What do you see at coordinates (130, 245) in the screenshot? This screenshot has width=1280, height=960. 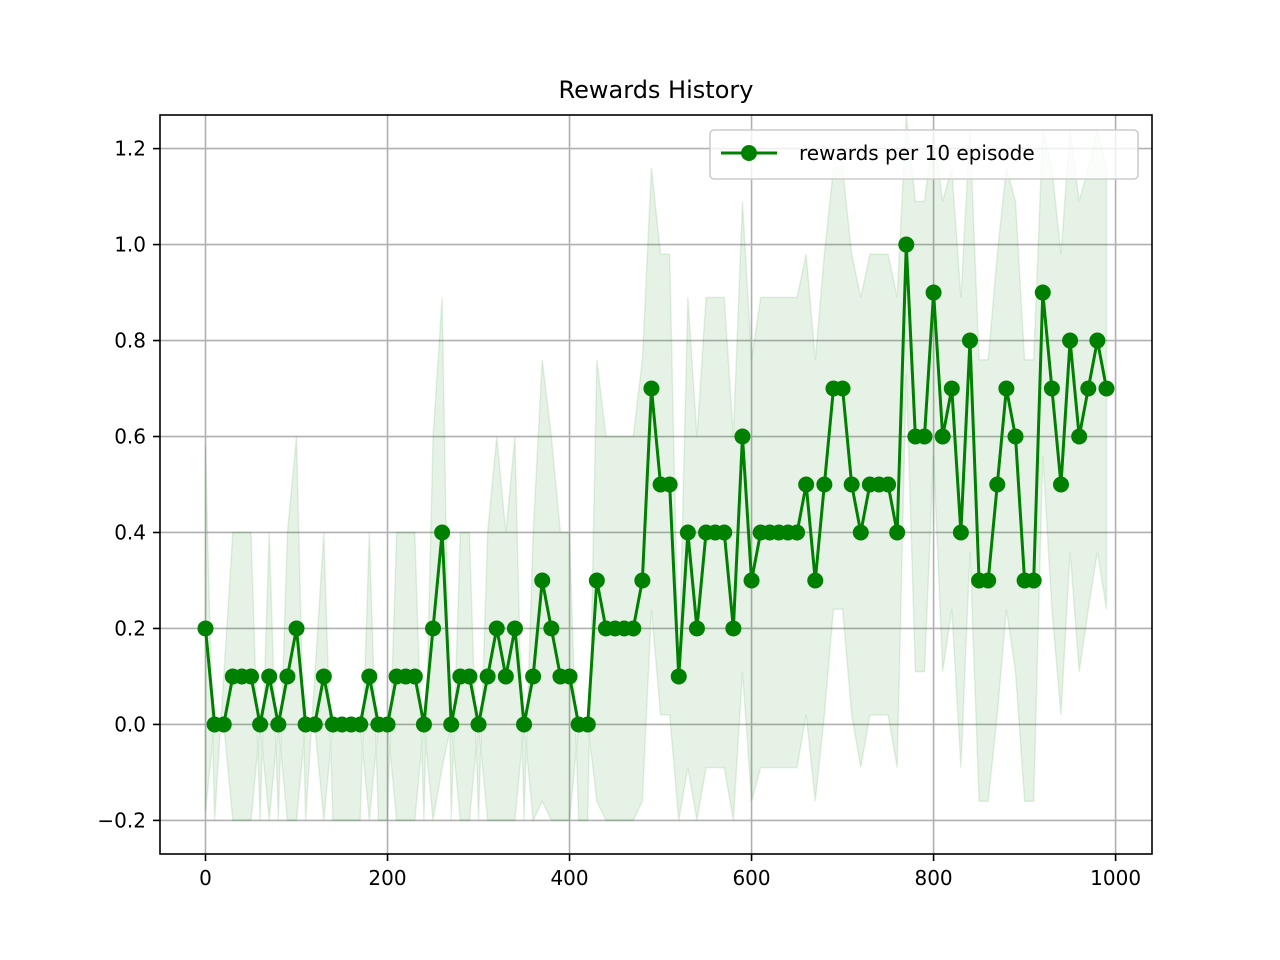 I see `y-tick-label: 1.0` at bounding box center [130, 245].